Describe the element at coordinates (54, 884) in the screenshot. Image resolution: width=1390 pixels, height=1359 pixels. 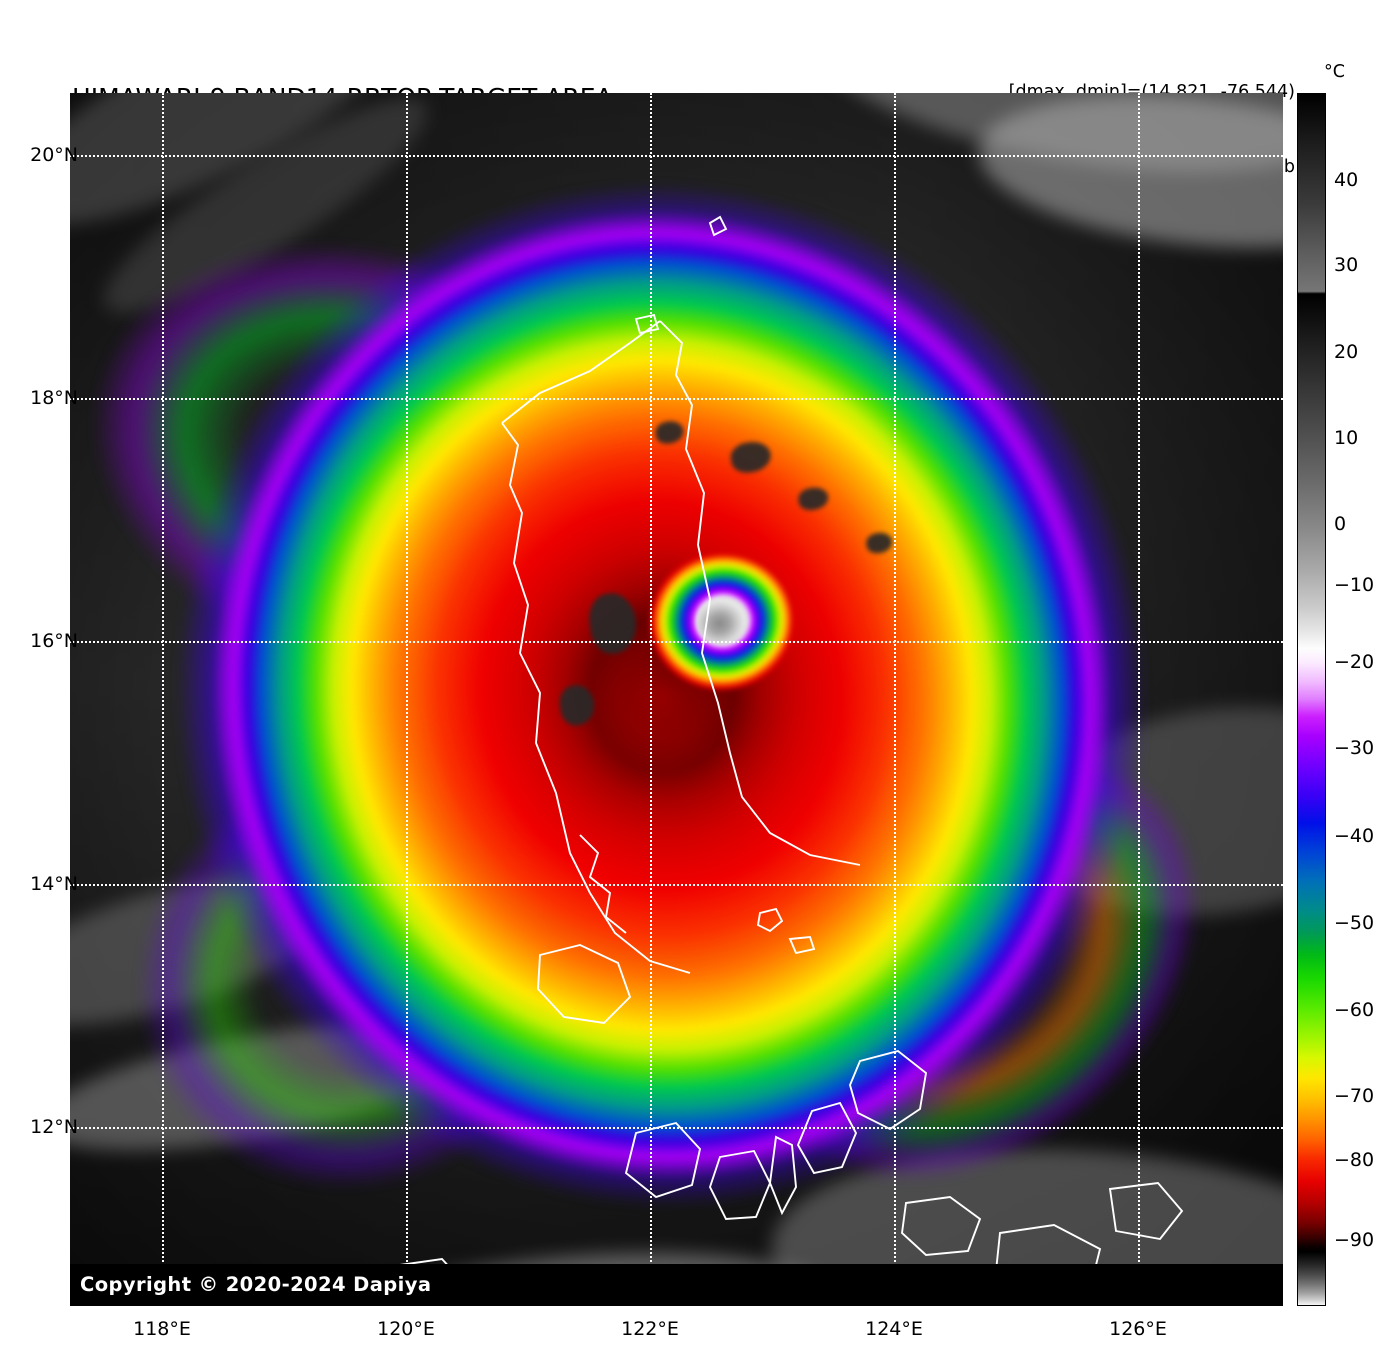
I see `lat-label-14n: 14°N` at that location.